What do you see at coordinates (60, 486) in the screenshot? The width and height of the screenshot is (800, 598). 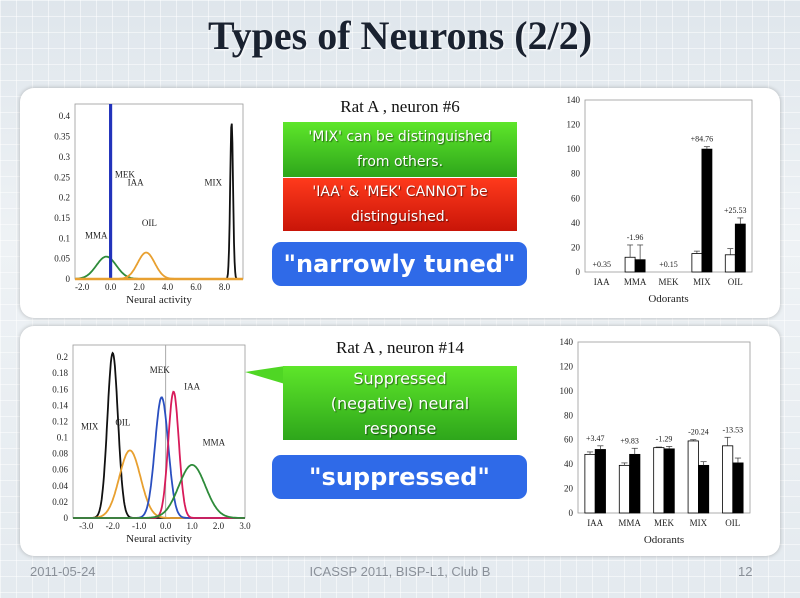 I see `y-tick-label: 0.04` at bounding box center [60, 486].